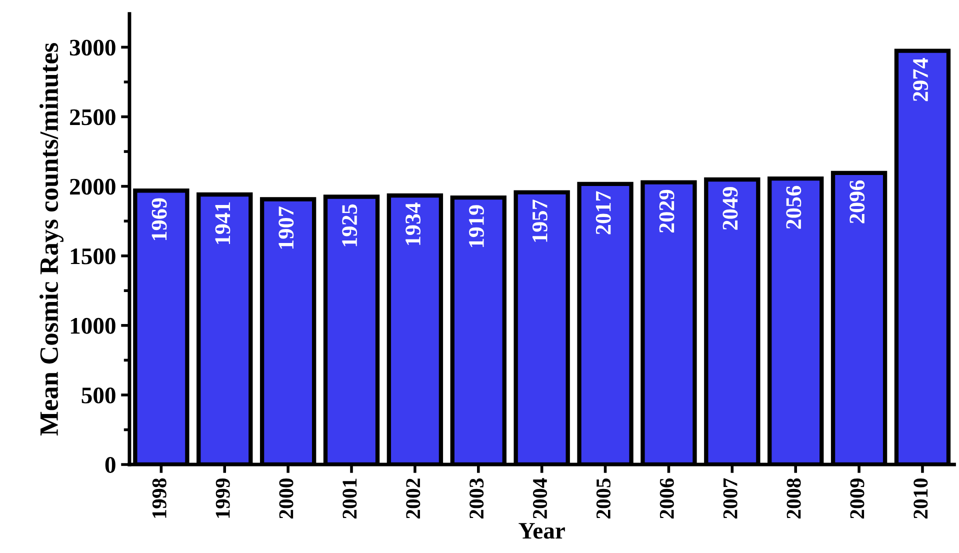 Image resolution: width=959 pixels, height=553 pixels. I want to click on data-label: 2096, so click(857, 202).